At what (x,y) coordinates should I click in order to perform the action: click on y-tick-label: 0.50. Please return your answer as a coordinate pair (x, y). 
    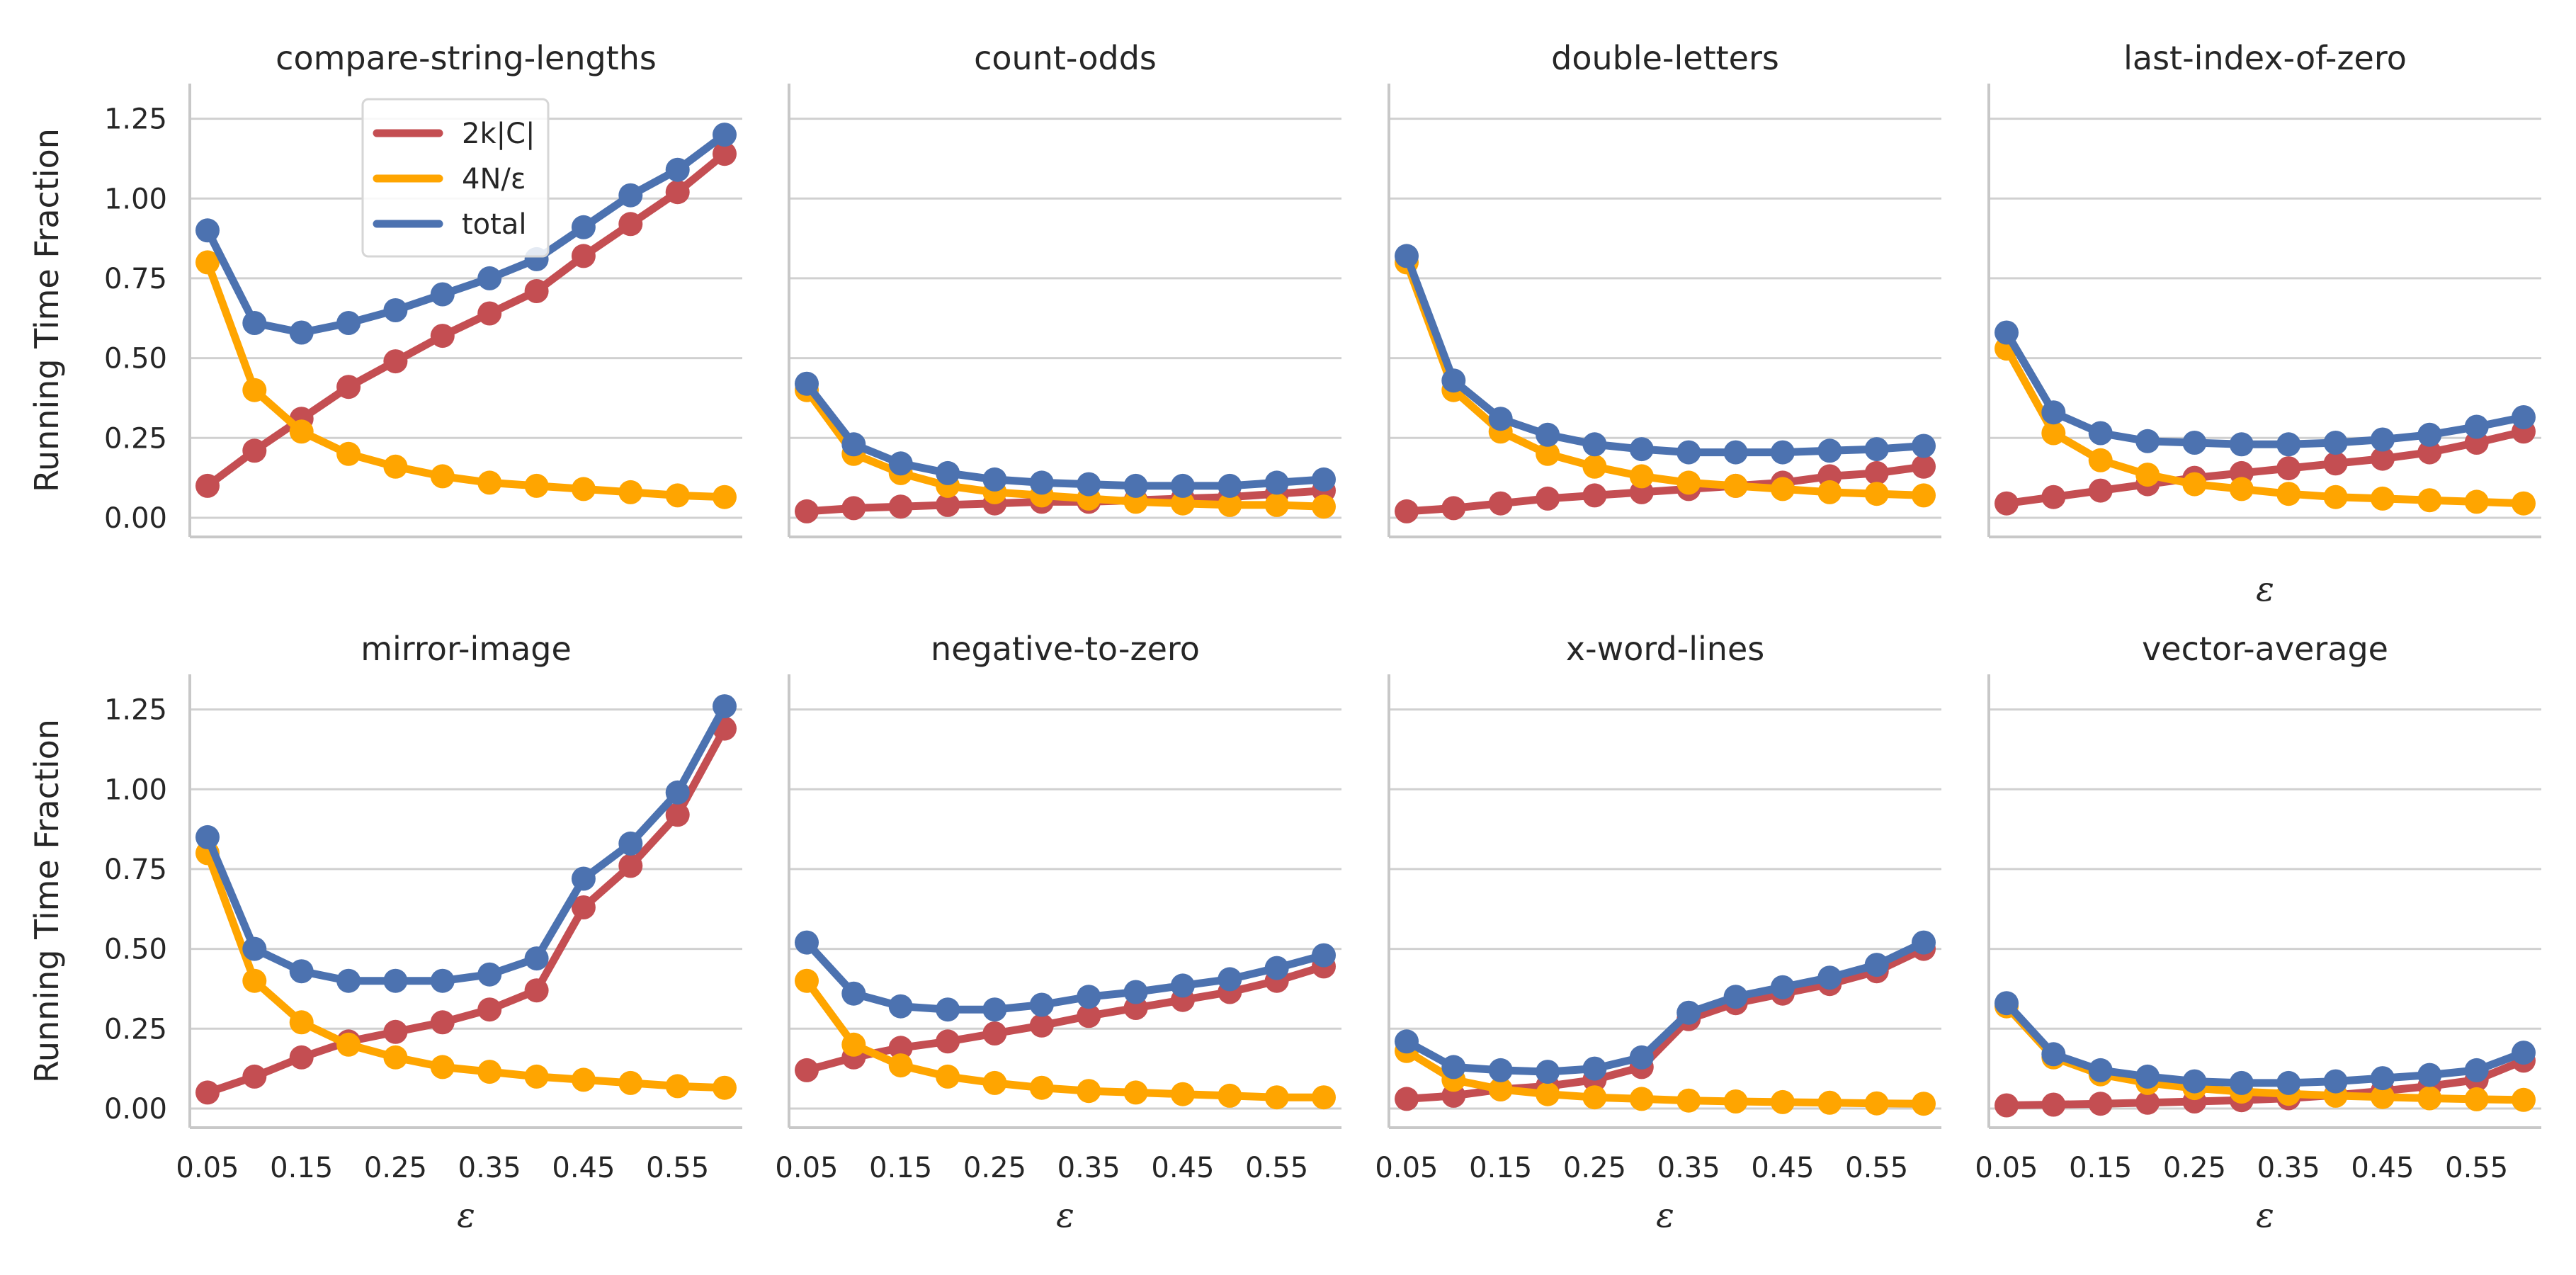
    Looking at the image, I should click on (135, 950).